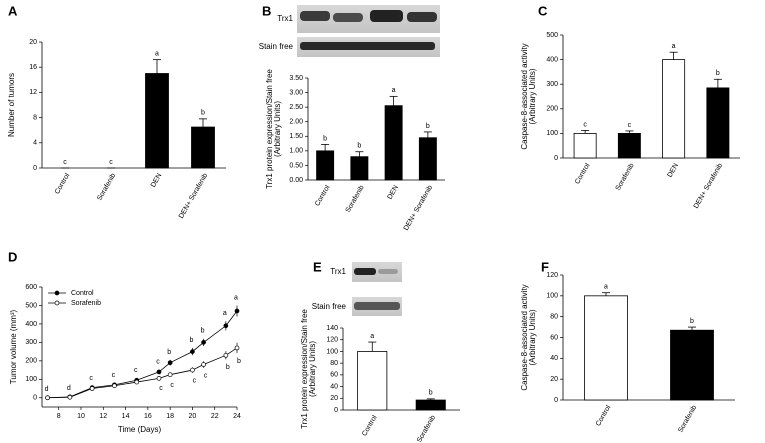 The image size is (765, 443). Describe the element at coordinates (296, 136) in the screenshot. I see `y-tick-label: 1.50` at that location.